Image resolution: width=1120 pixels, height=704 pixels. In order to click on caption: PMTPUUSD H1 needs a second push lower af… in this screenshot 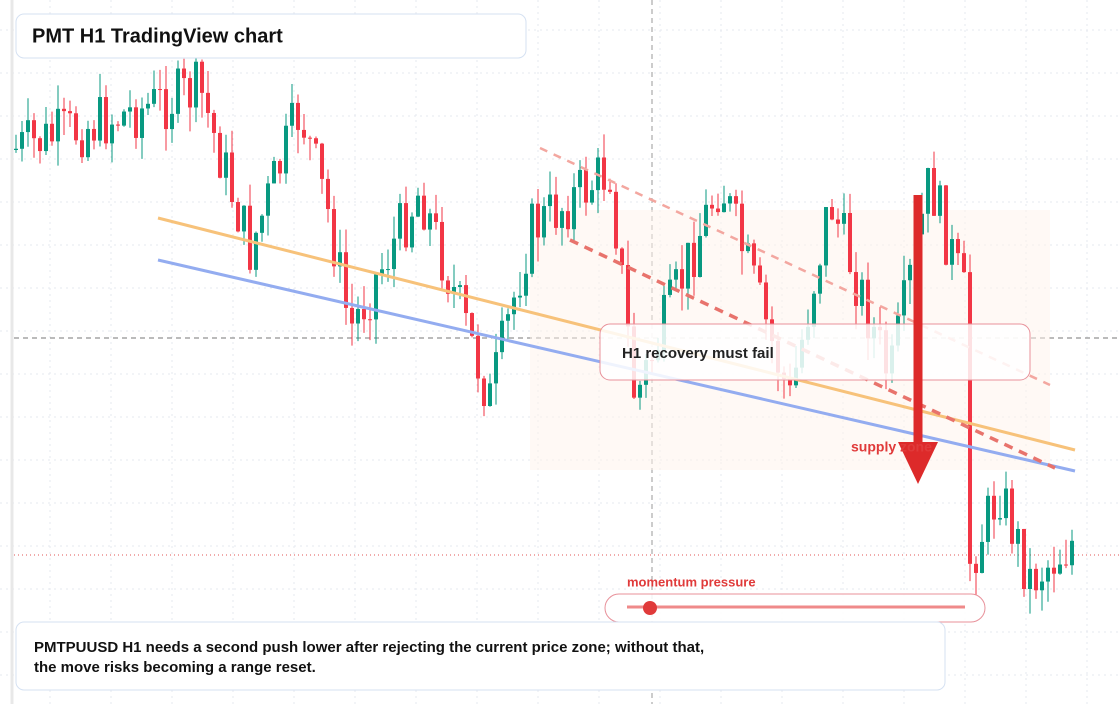, I will do `click(369, 647)`.